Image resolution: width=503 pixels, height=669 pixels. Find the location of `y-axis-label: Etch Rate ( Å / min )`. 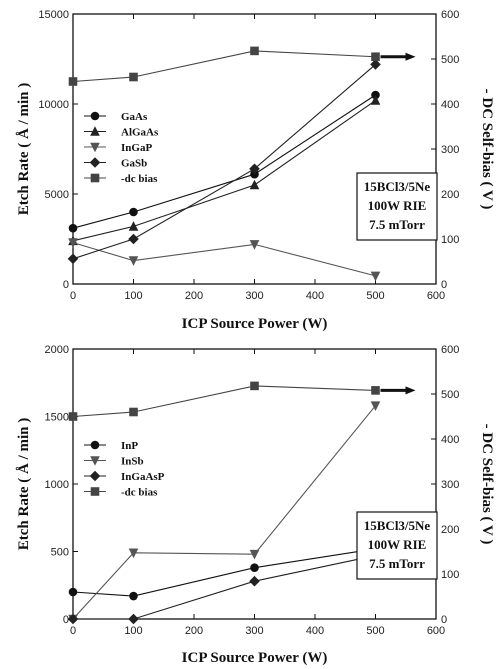

y-axis-label: Etch Rate ( Å / min ) is located at coordinates (24, 484).